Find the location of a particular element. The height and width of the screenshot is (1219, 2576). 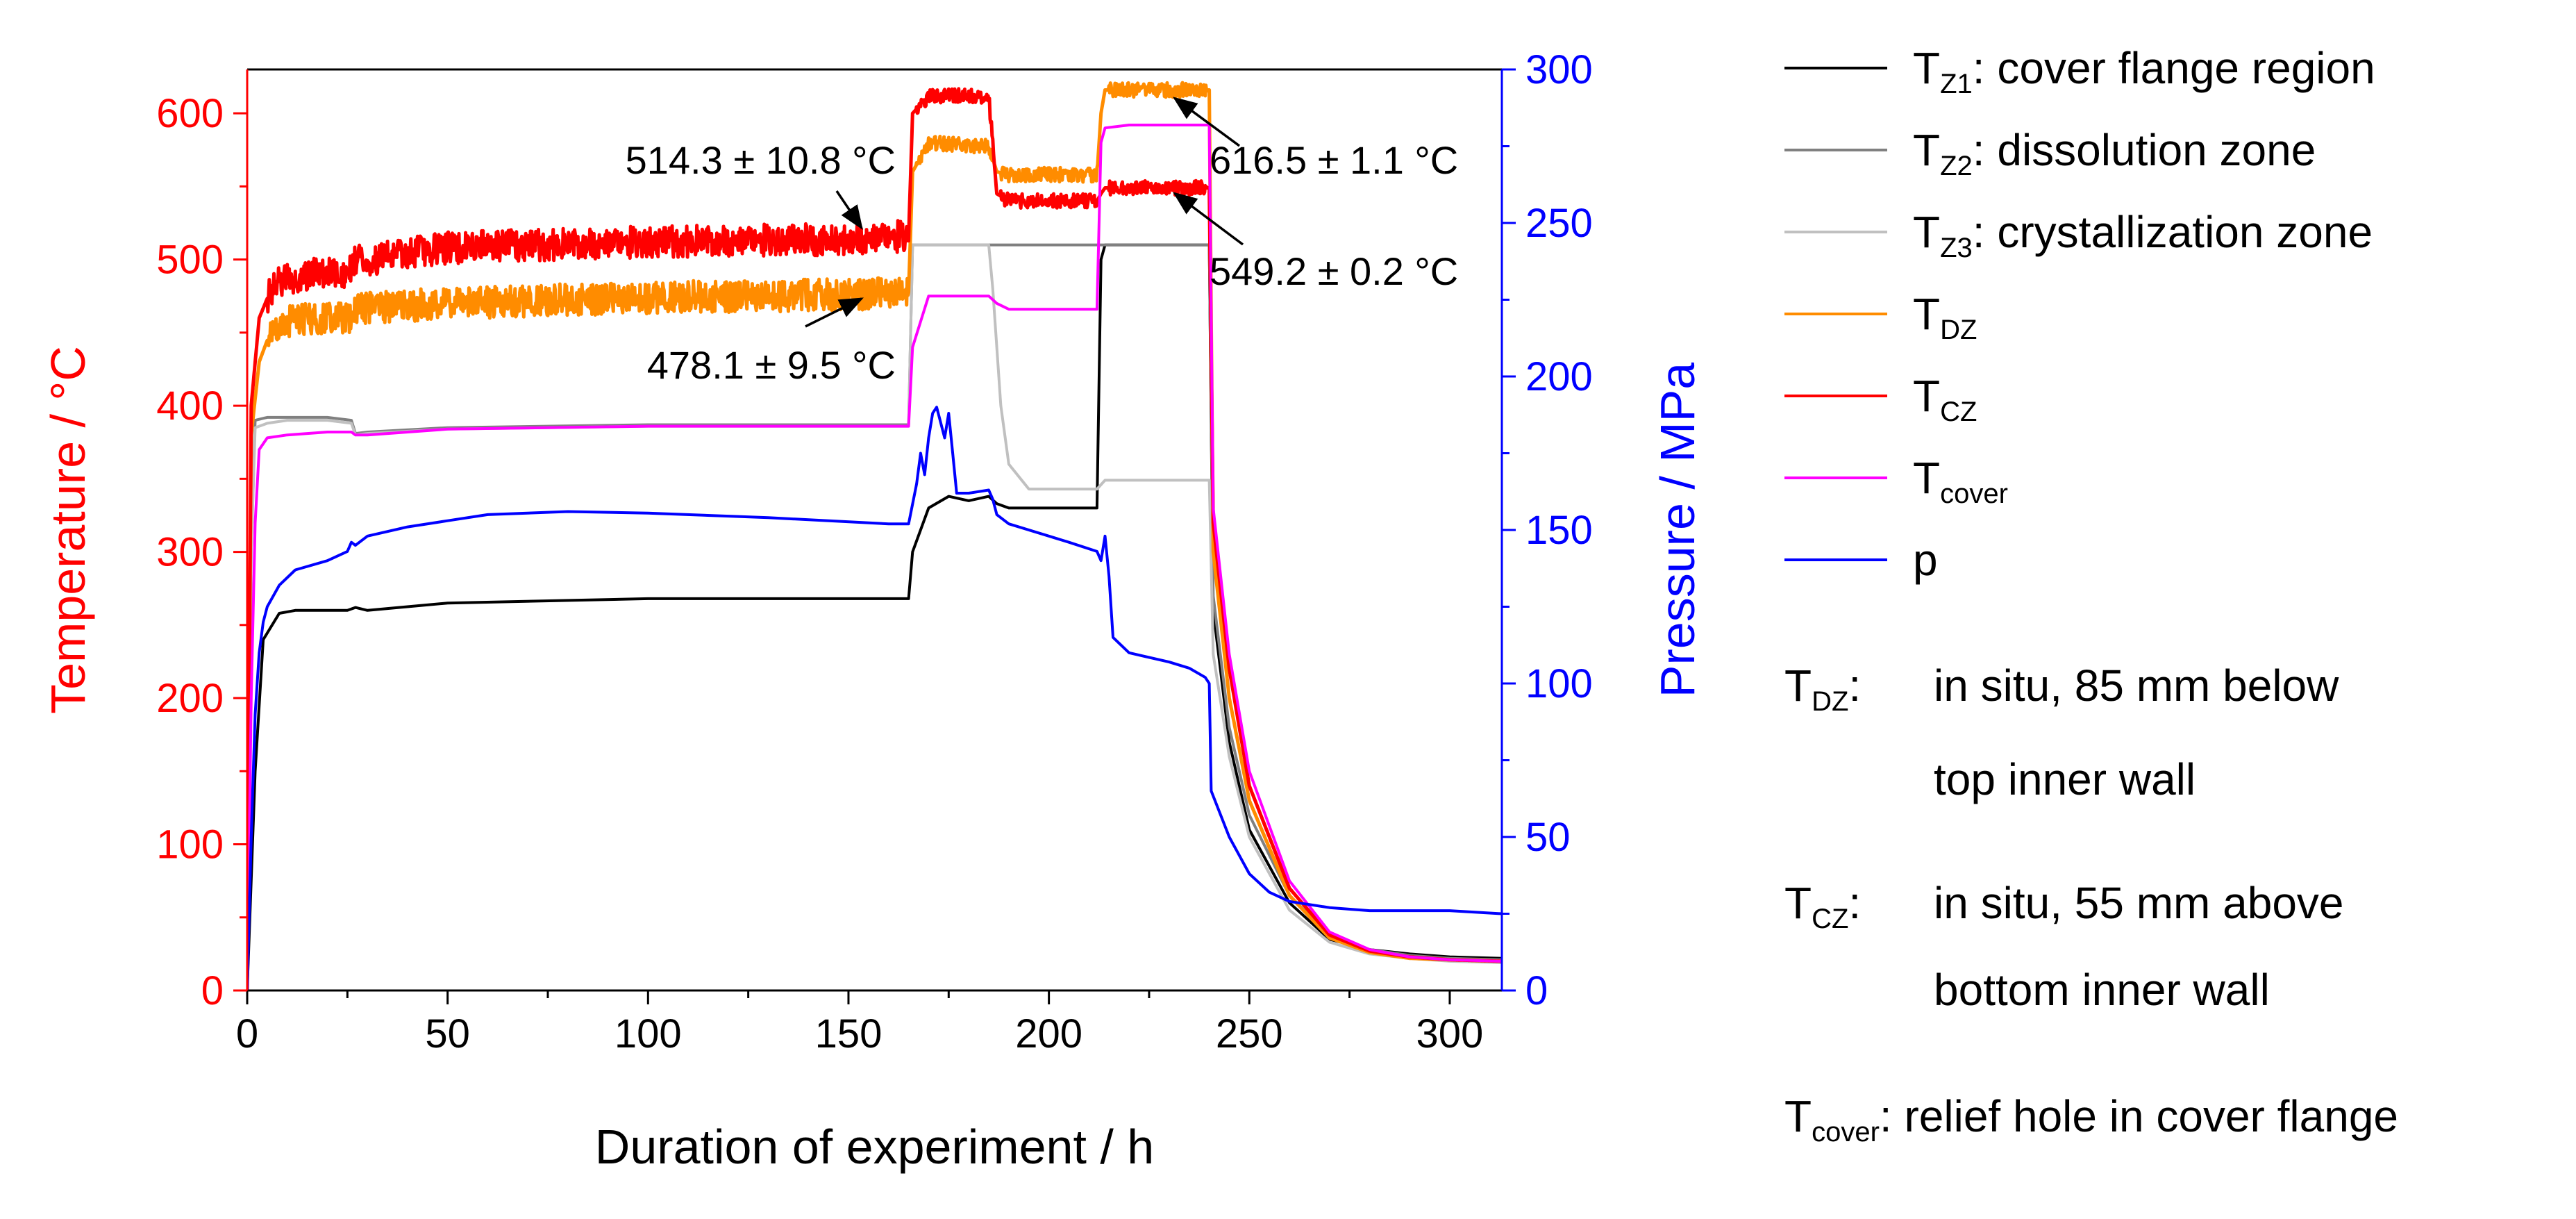

note-tcz-line1: in situ, 55 mm above is located at coordinates (2139, 903).